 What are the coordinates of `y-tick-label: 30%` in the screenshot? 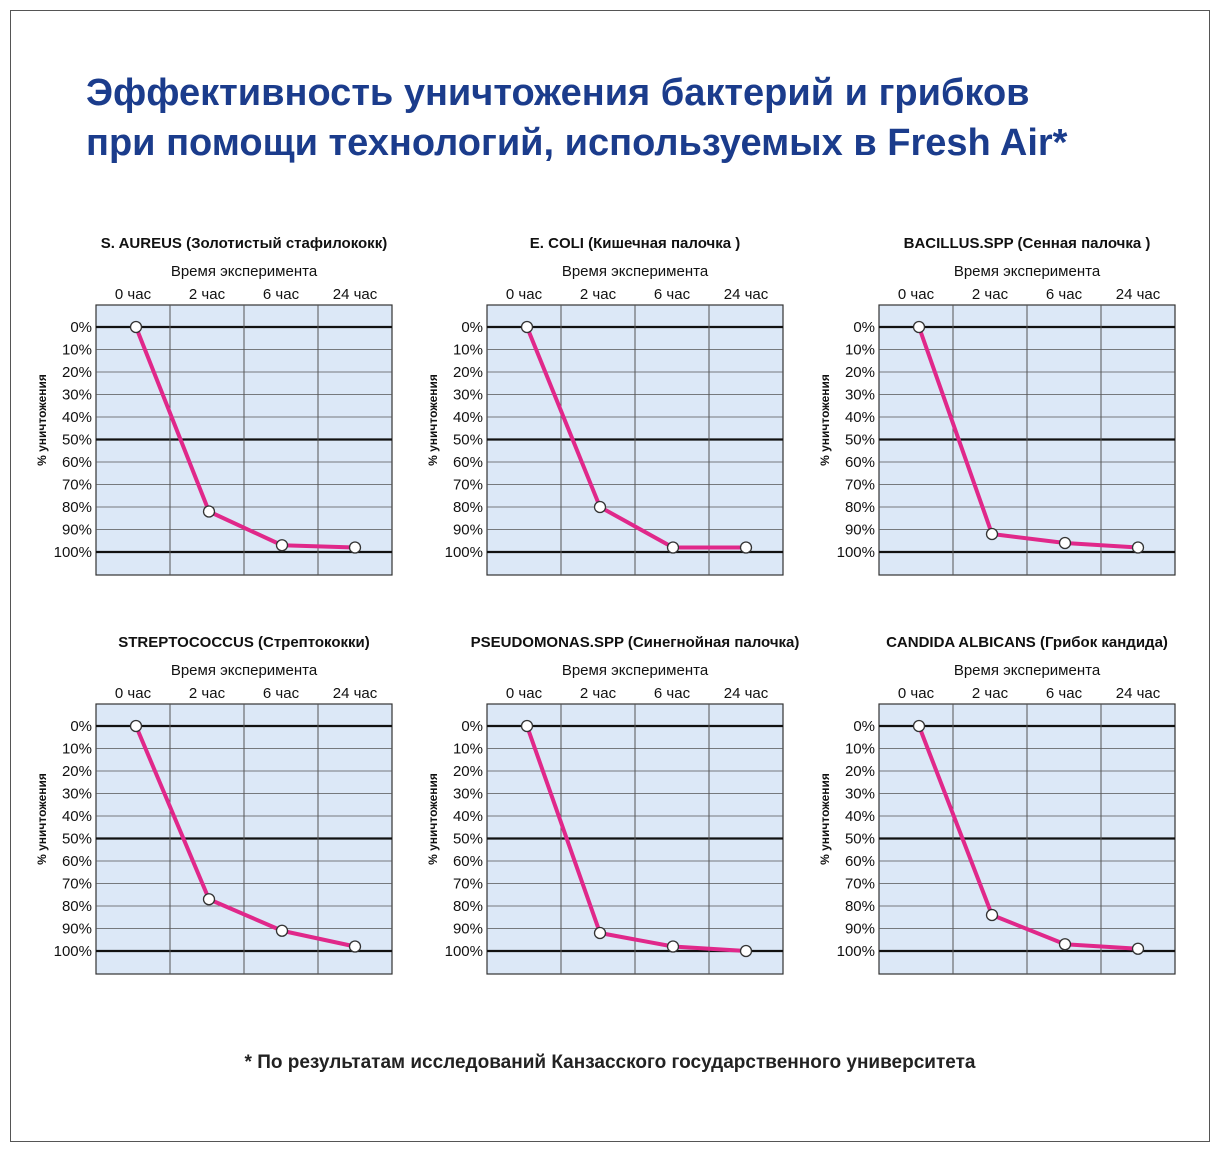 It's located at (468, 395).